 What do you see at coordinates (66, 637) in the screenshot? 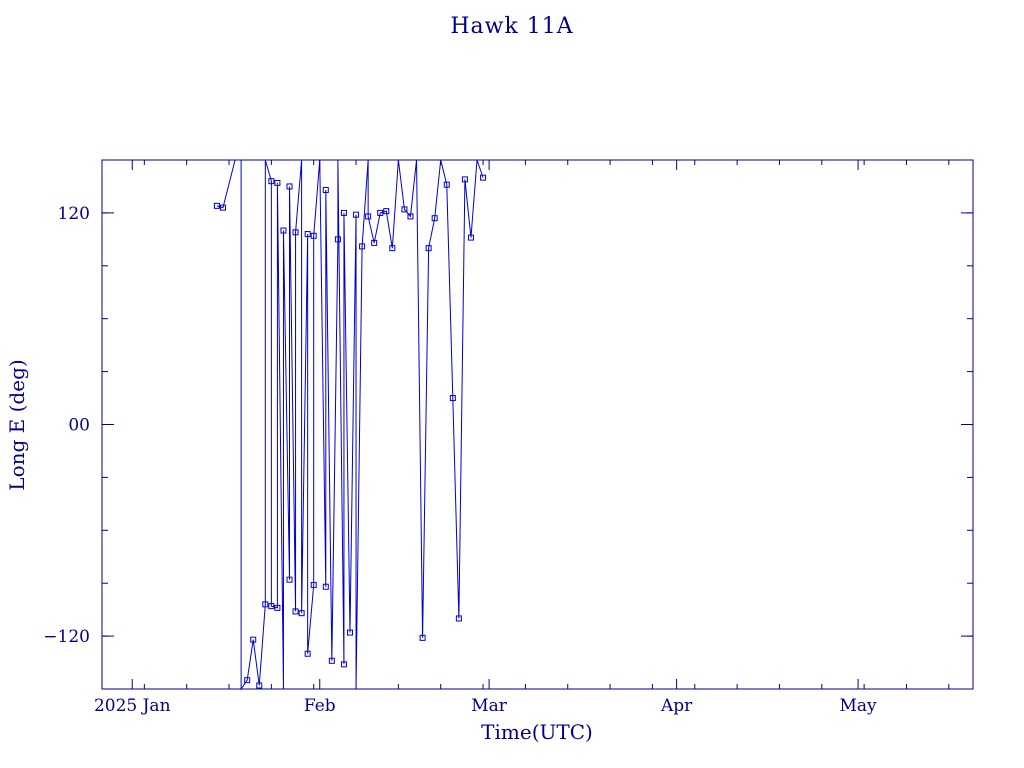
I see `y-tick-label: −120` at bounding box center [66, 637].